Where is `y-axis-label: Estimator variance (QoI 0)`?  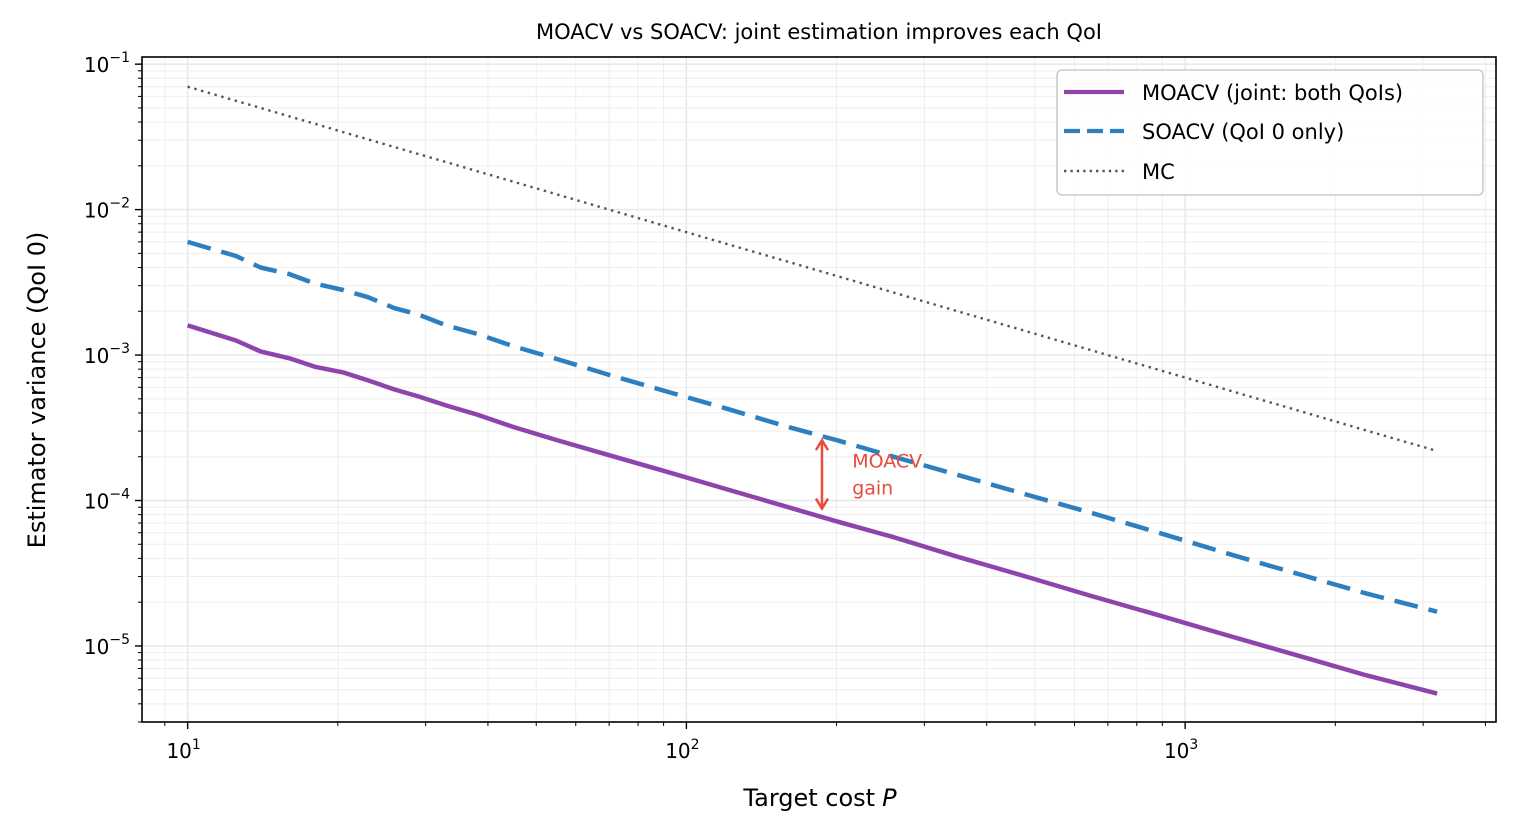
y-axis-label: Estimator variance (QoI 0) is located at coordinates (37, 390).